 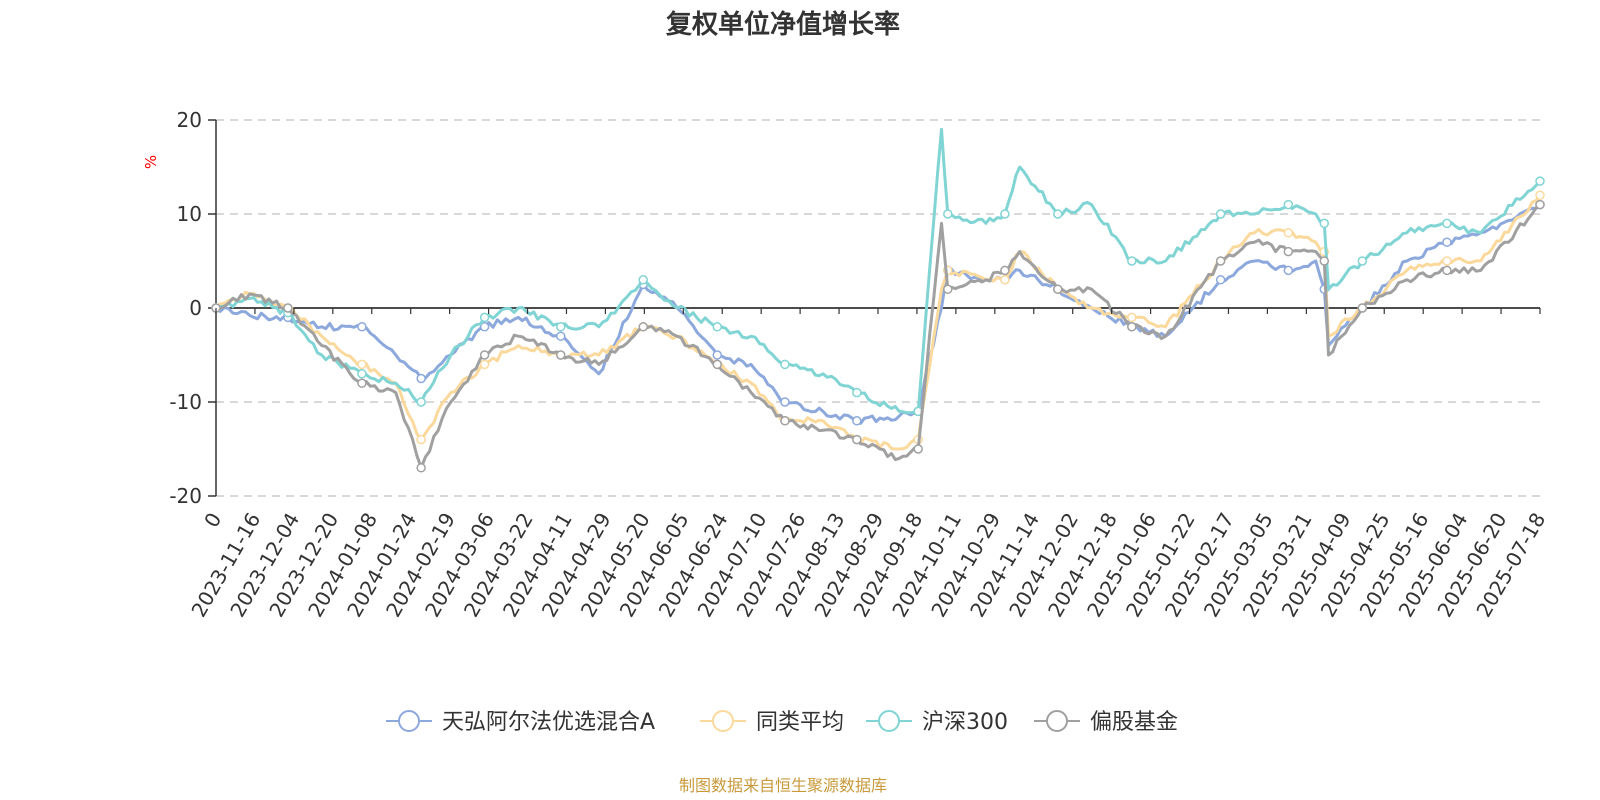 I want to click on legend-item: 同类平均, so click(x=772, y=722).